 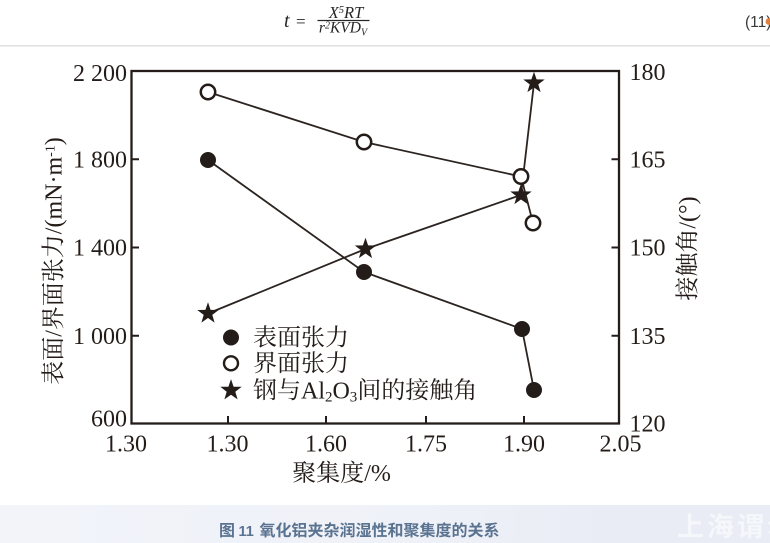 I want to click on svg-text: (11), so click(x=757, y=22).